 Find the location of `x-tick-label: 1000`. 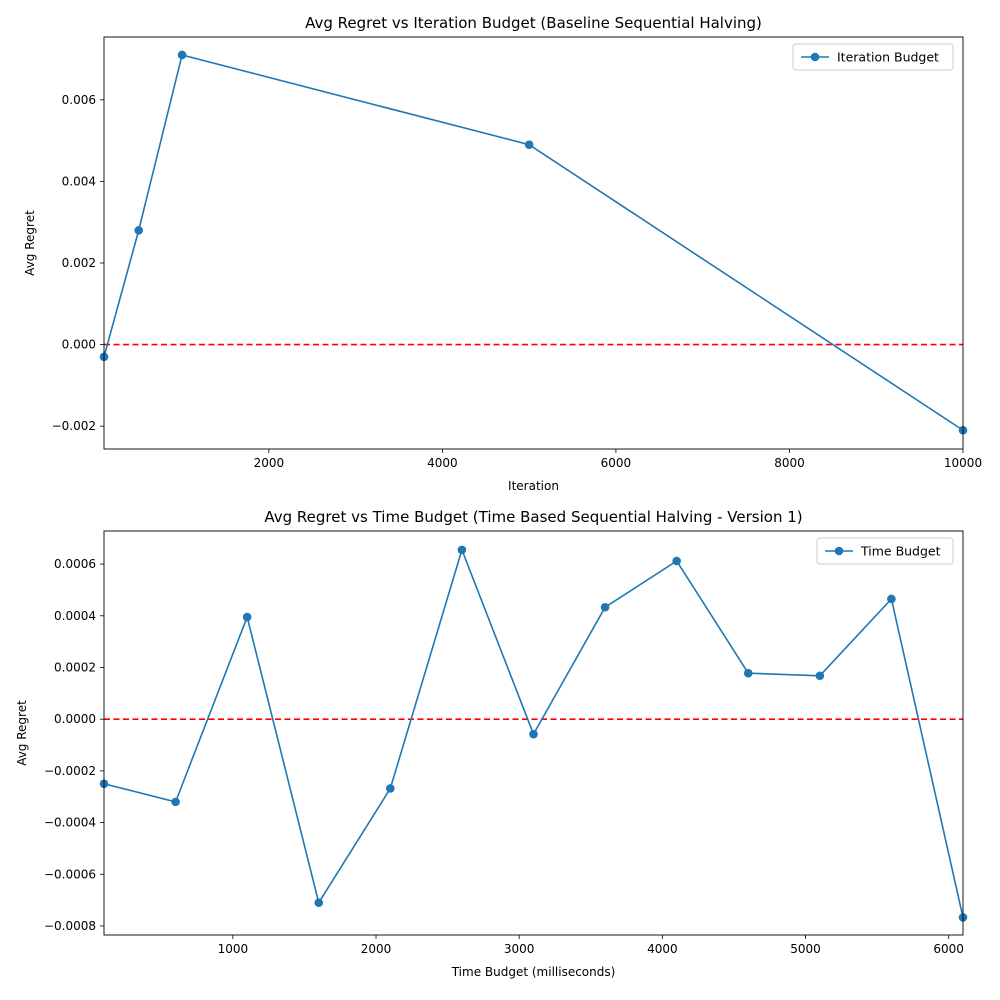

x-tick-label: 1000 is located at coordinates (233, 949).